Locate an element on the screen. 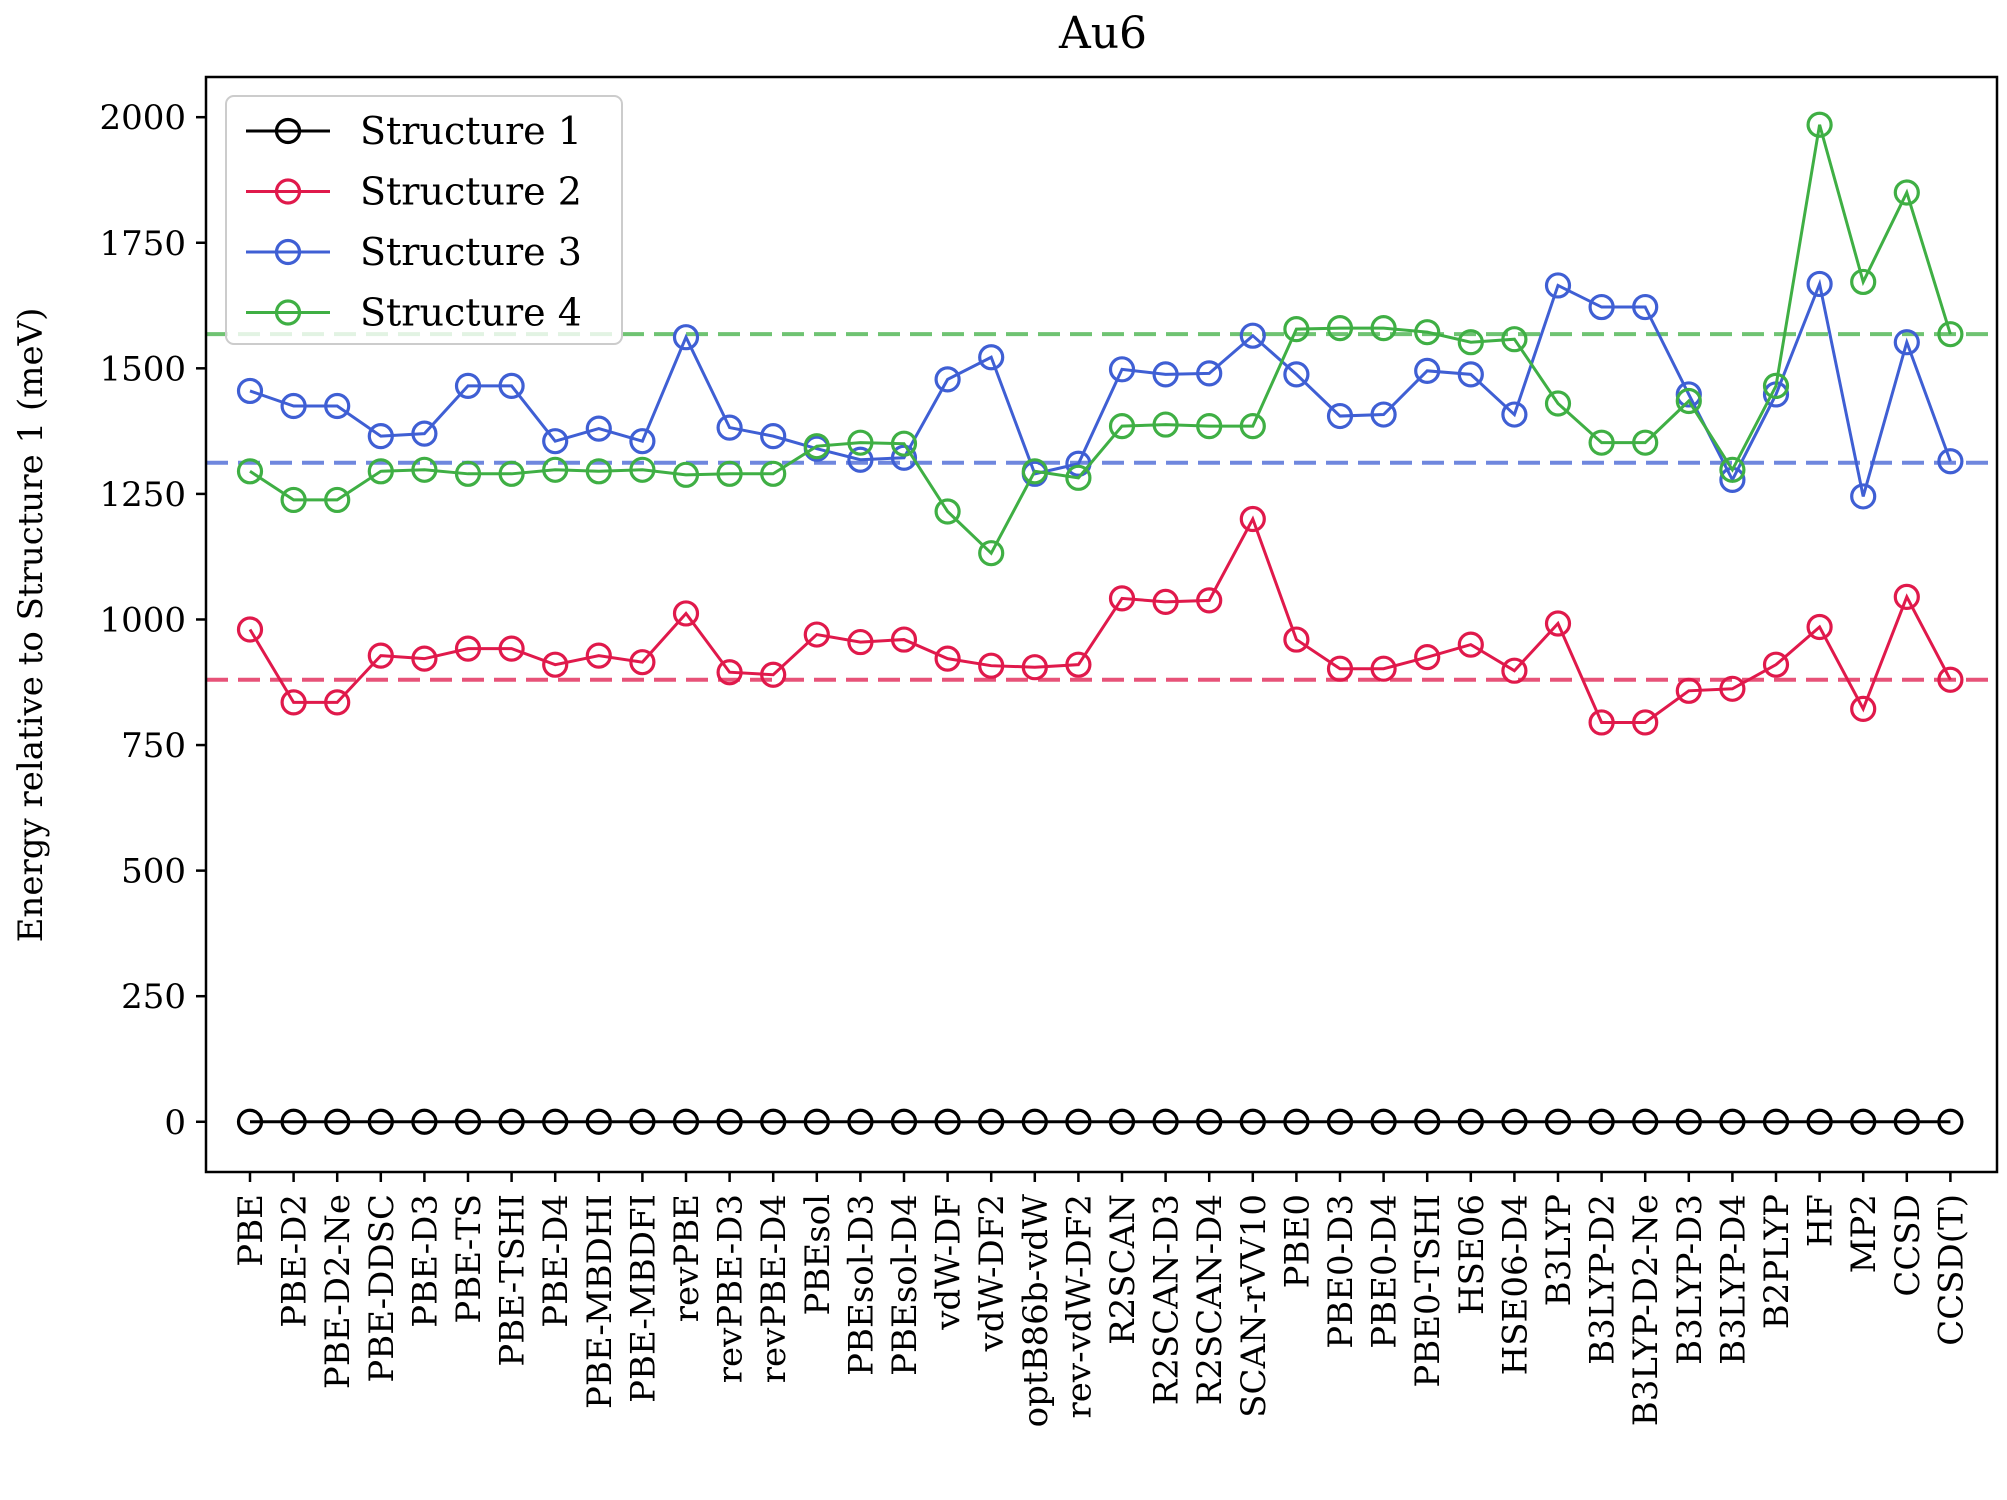  x-tick-label: R2SCAN is located at coordinates (1123, 1269).